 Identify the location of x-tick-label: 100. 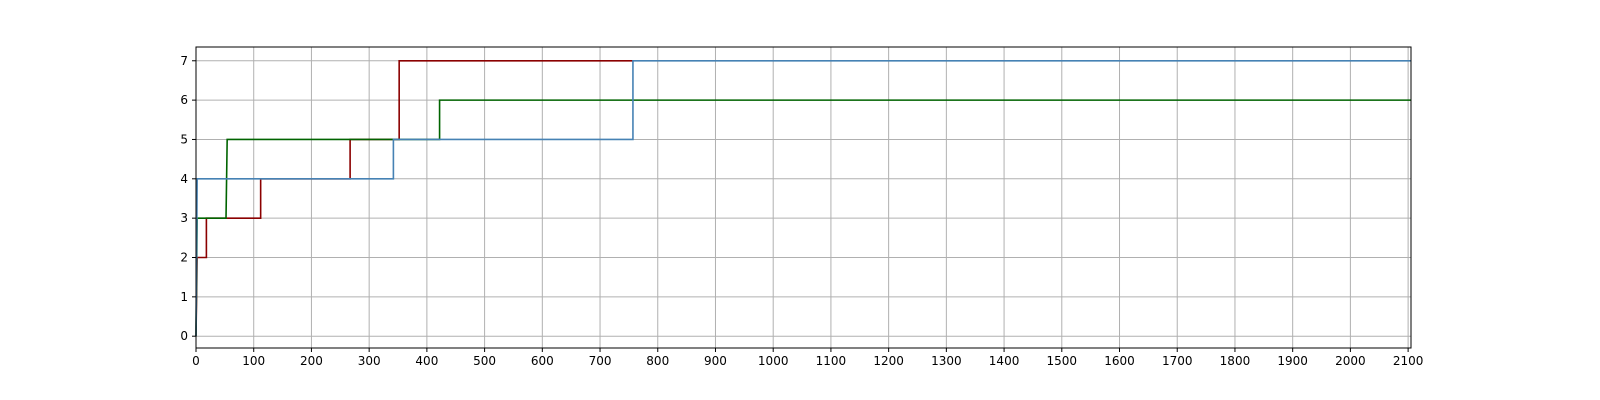
(253, 361).